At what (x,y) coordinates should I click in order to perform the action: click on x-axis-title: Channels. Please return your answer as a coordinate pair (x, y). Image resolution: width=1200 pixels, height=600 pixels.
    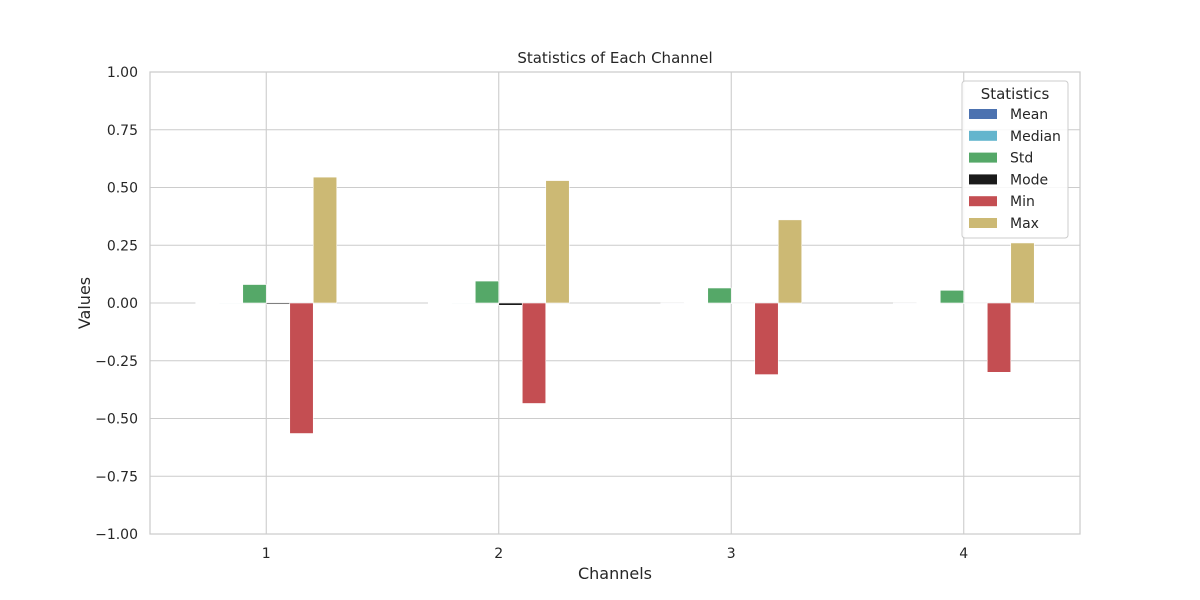
    Looking at the image, I should click on (615, 573).